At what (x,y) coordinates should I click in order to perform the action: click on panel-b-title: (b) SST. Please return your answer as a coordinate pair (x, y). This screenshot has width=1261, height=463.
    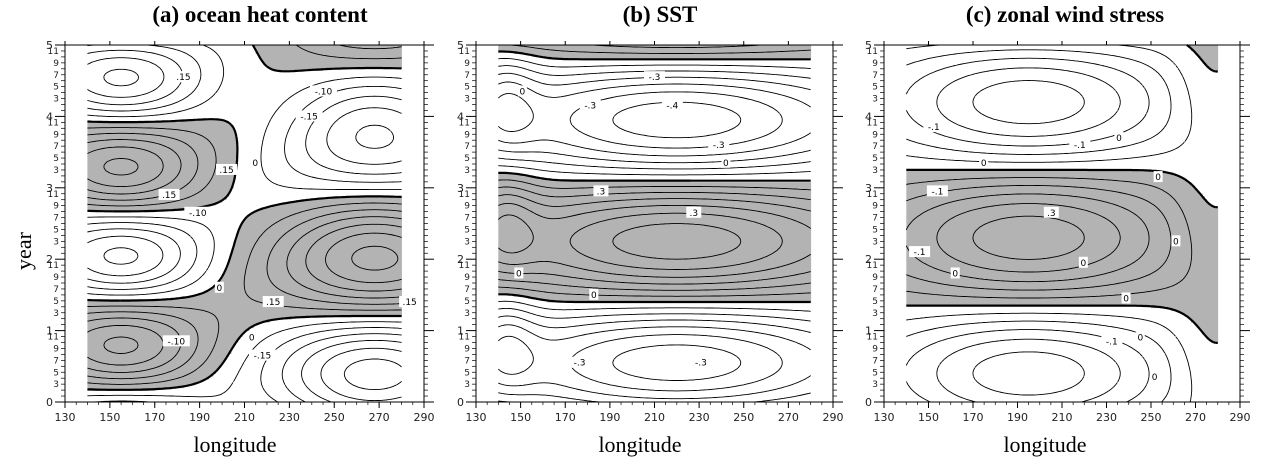
    Looking at the image, I should click on (660, 14).